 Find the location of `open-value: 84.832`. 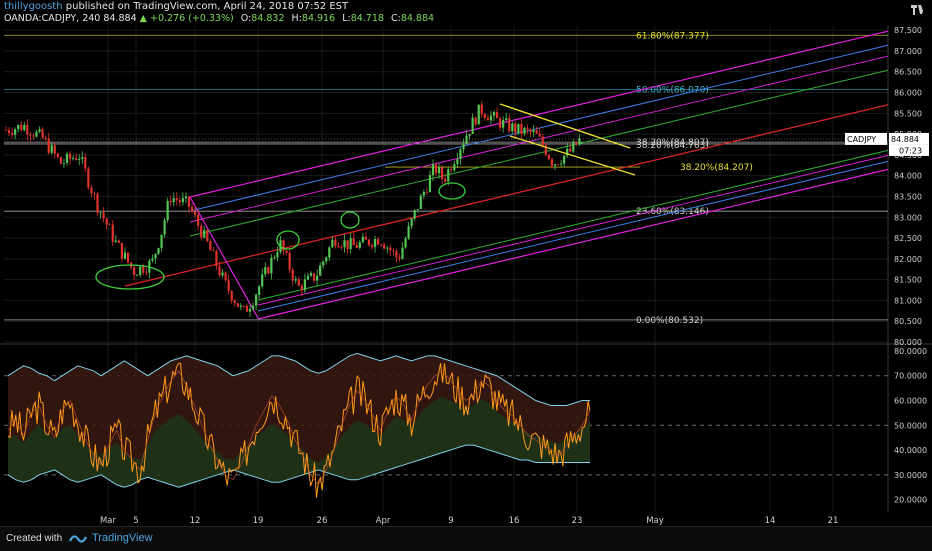

open-value: 84.832 is located at coordinates (268, 18).